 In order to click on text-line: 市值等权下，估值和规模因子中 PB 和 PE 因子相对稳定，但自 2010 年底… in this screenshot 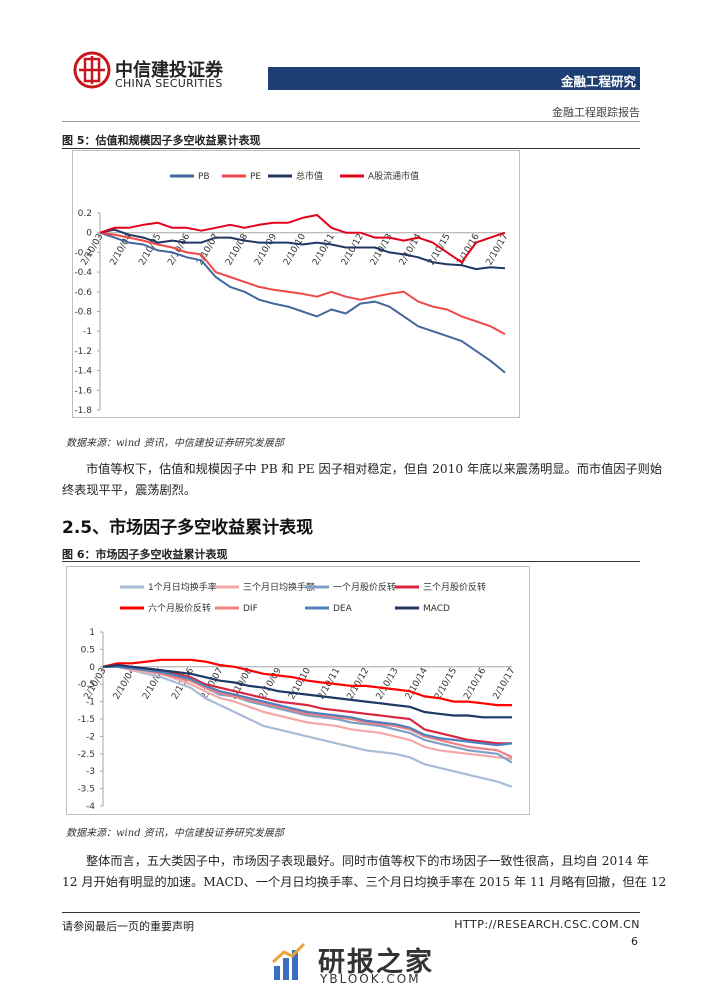, I will do `click(374, 469)`.